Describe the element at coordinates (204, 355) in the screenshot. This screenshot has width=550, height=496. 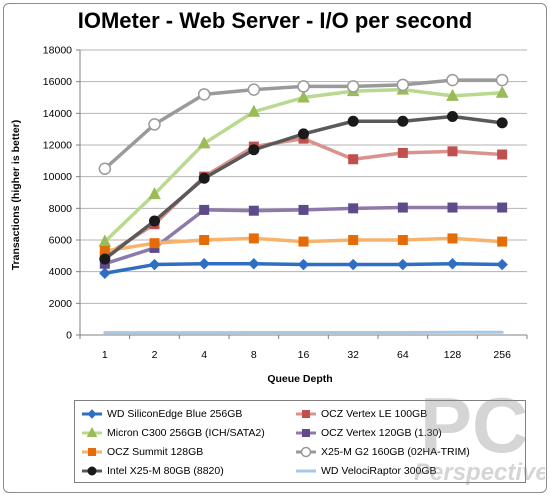
I see `x-tick-label: 4` at that location.